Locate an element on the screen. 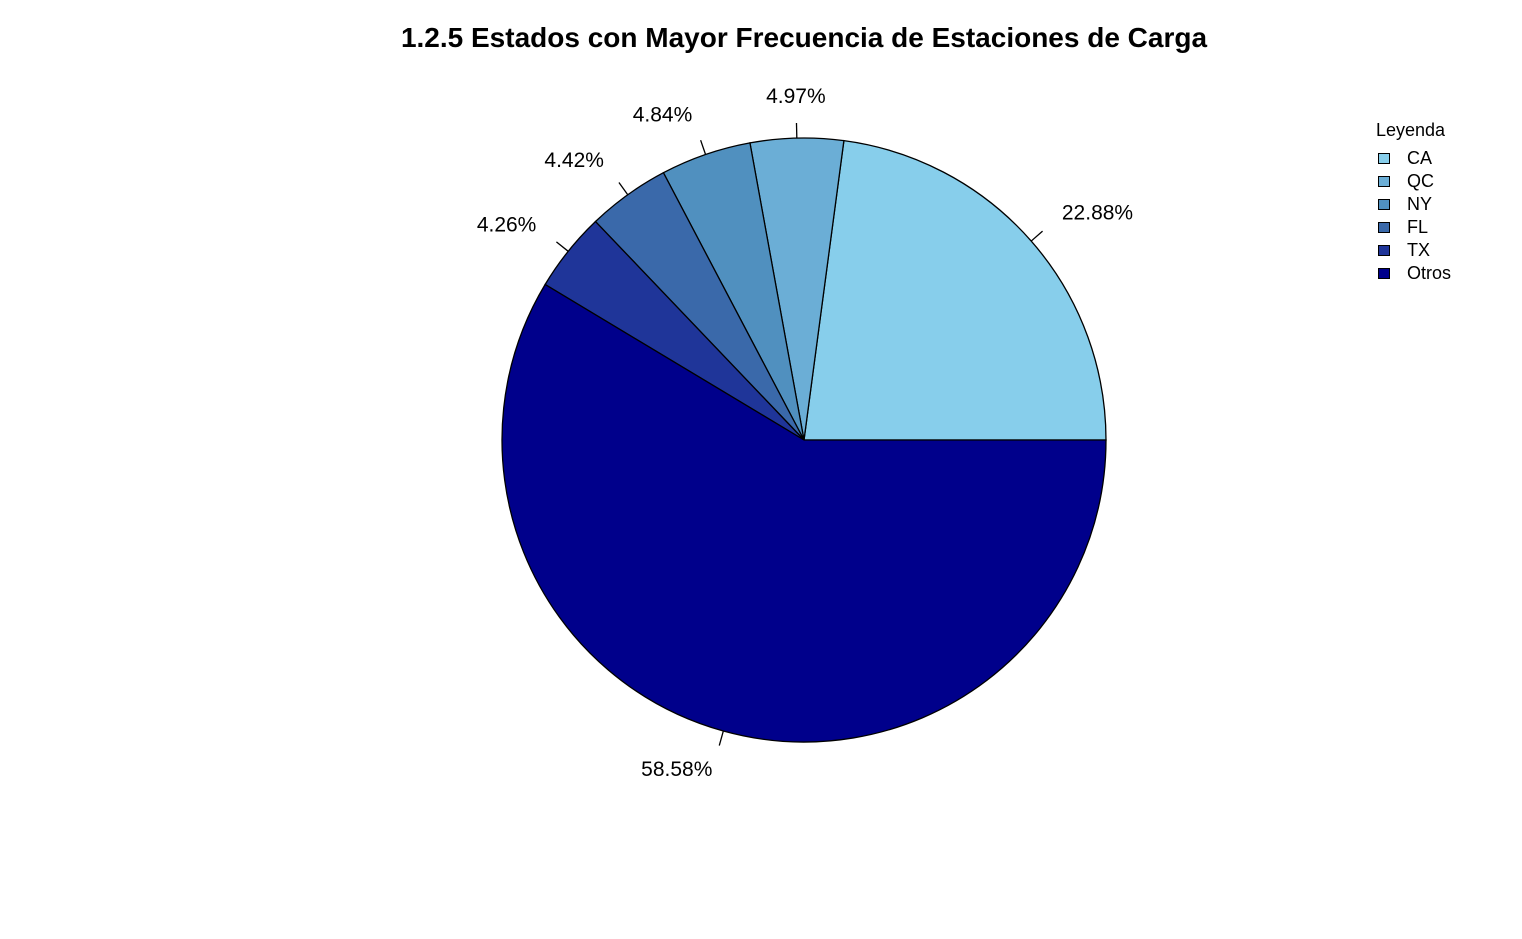 The width and height of the screenshot is (1522, 939). legend-label: Otros is located at coordinates (1429, 273).